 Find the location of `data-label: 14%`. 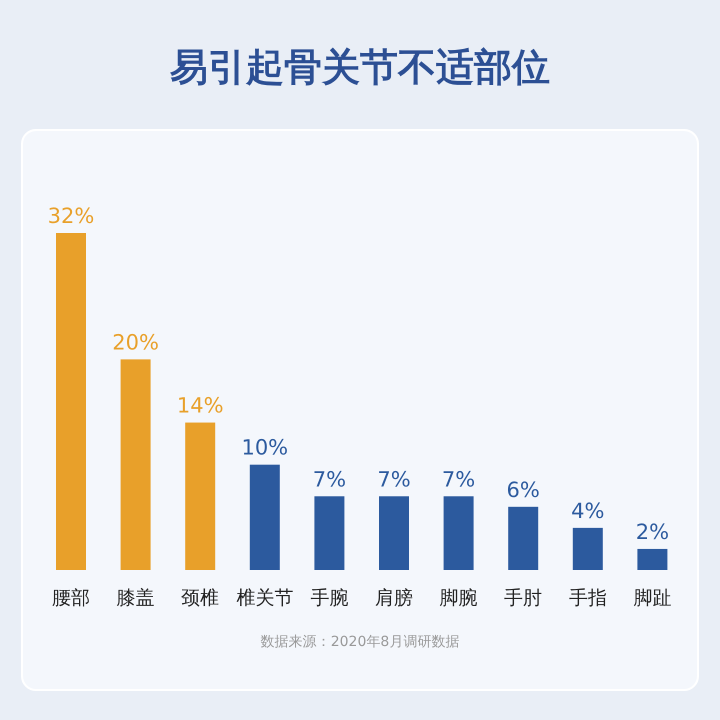

data-label: 14% is located at coordinates (200, 406).